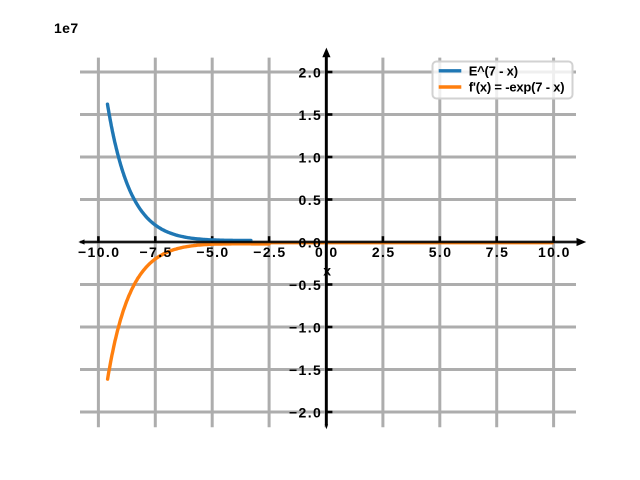 This screenshot has width=640, height=480. Describe the element at coordinates (269, 252) in the screenshot. I see `svg-text: −2.5` at that location.